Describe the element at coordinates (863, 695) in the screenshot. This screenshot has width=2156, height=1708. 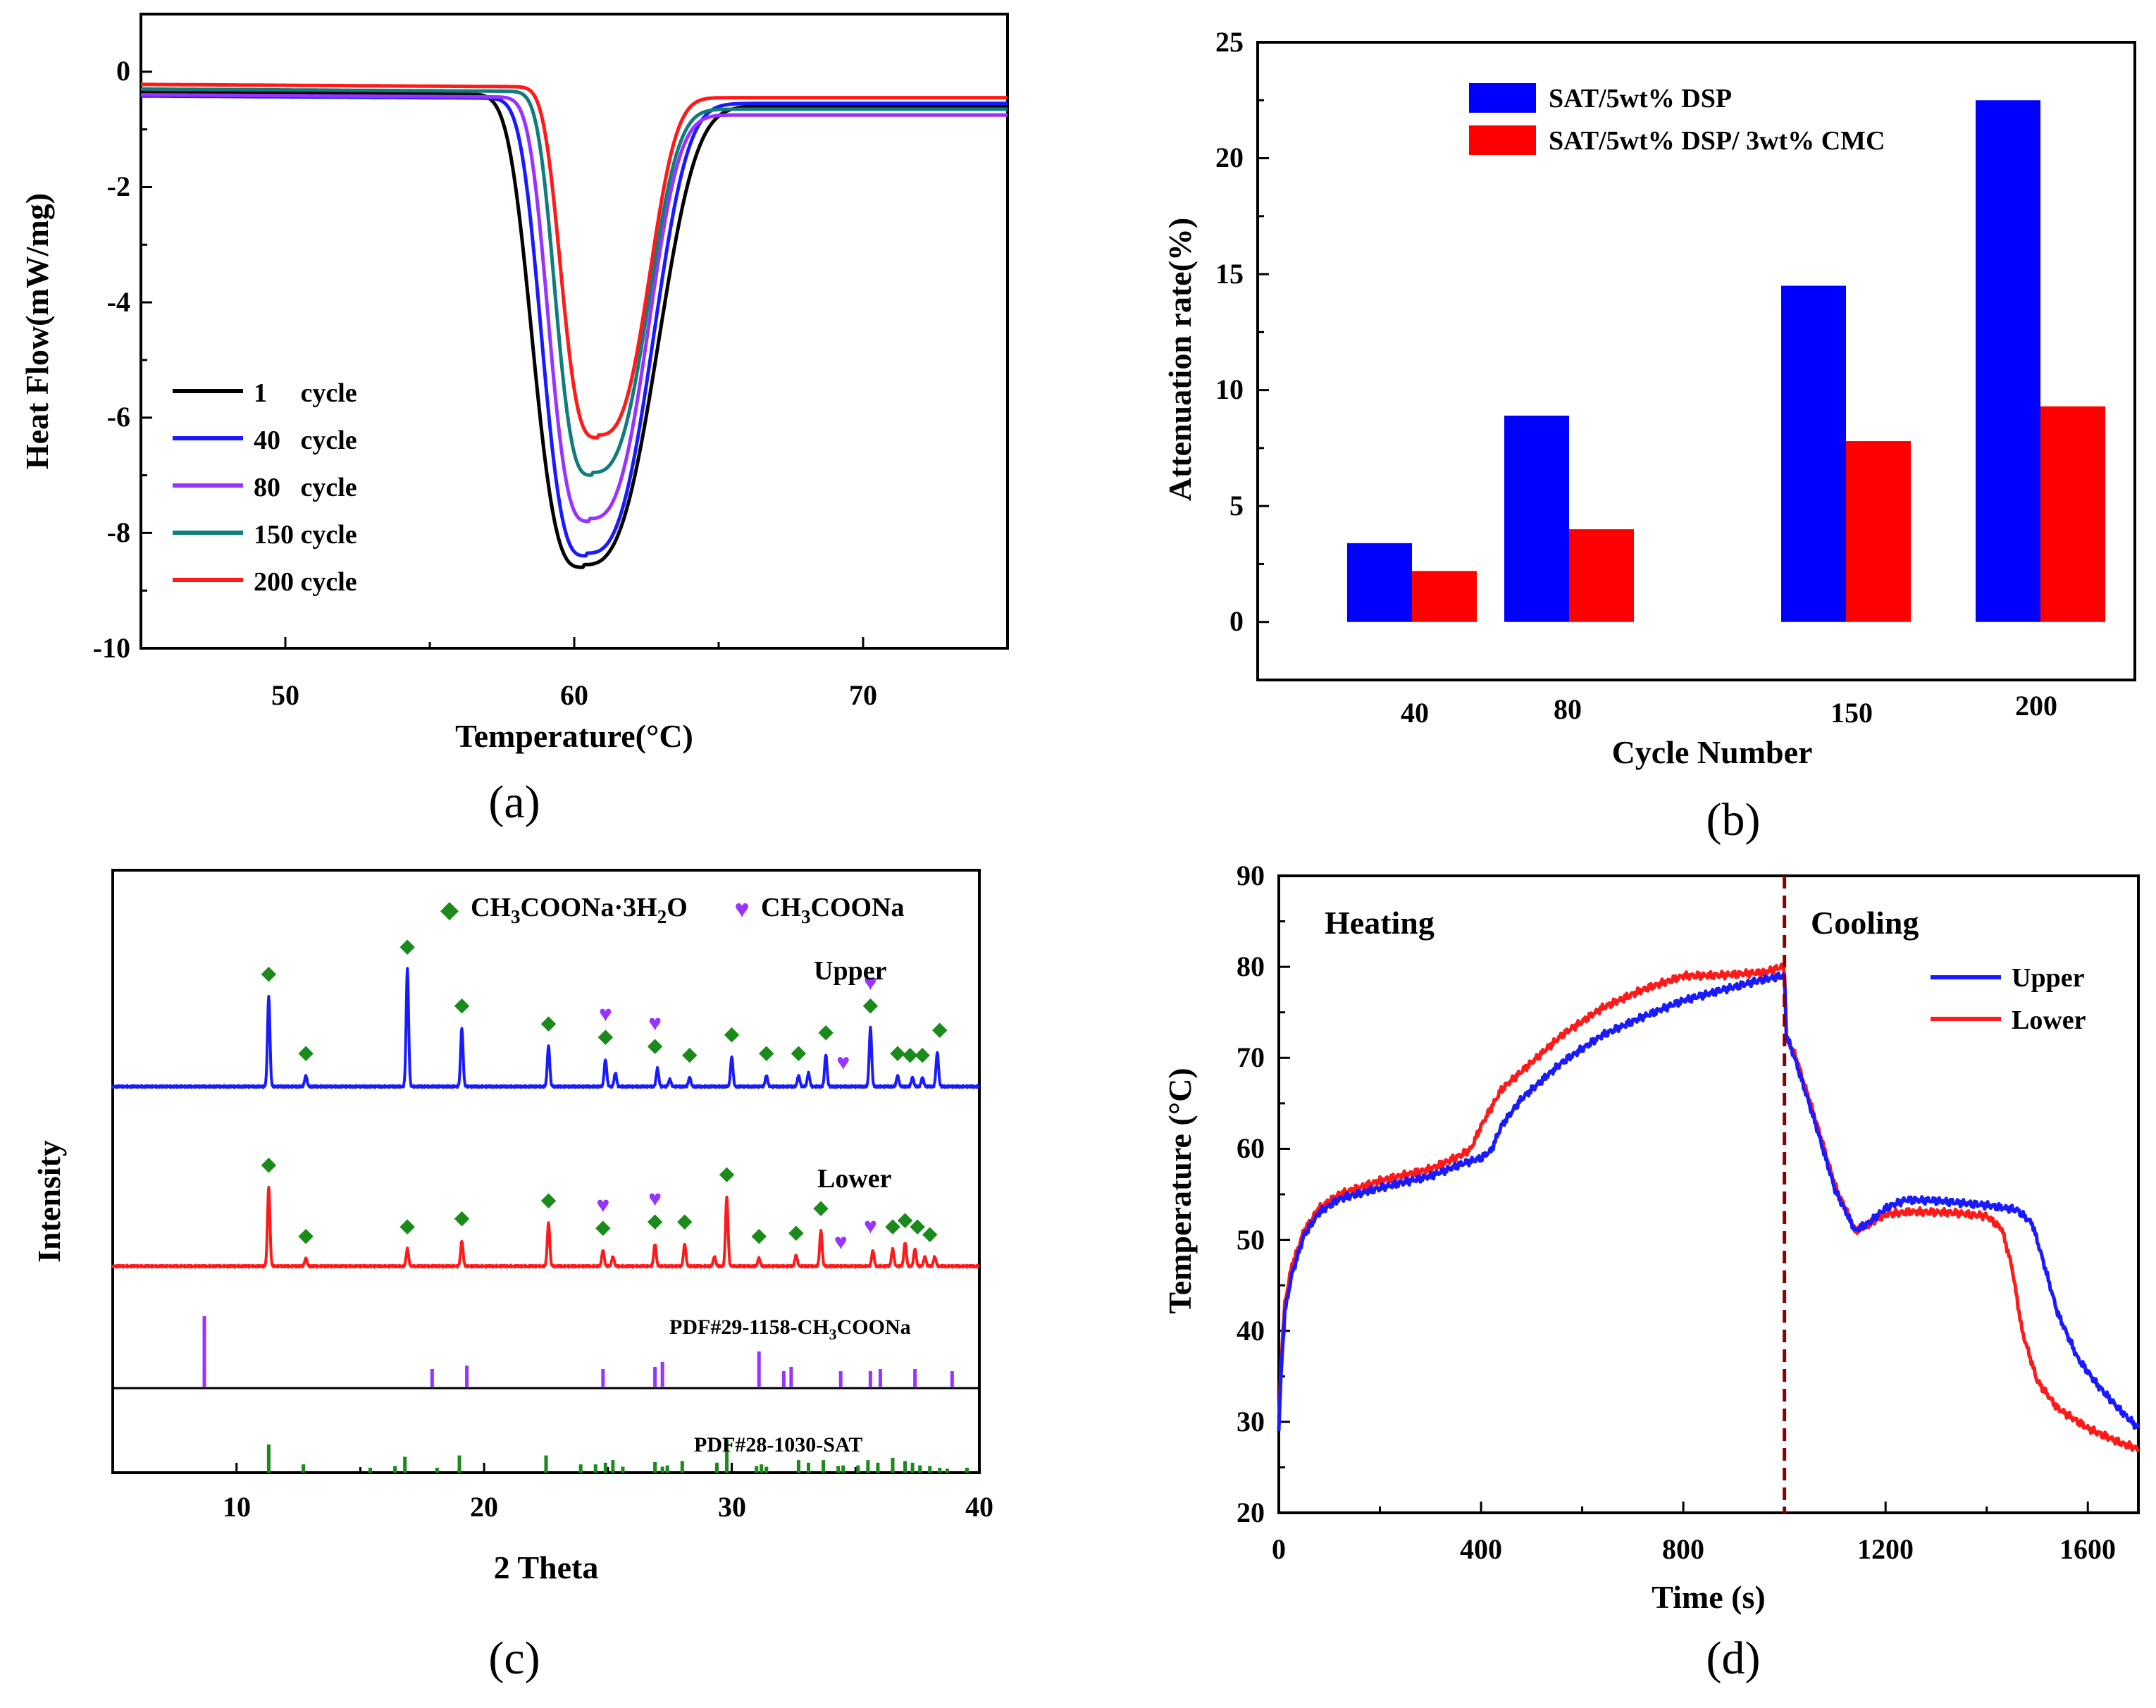
I see `panel-a-xtick-70: 70` at that location.